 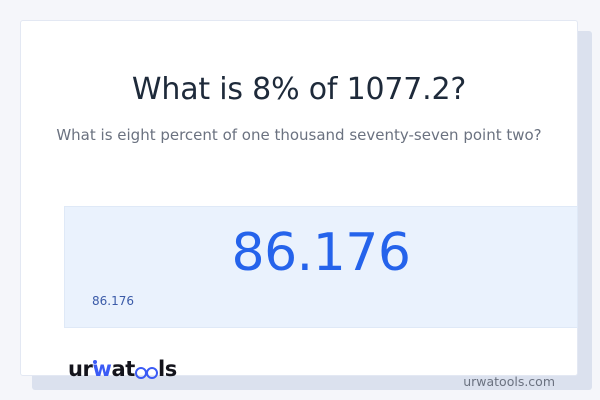 What do you see at coordinates (167, 369) in the screenshot?
I see `logo-text-ls: ls` at bounding box center [167, 369].